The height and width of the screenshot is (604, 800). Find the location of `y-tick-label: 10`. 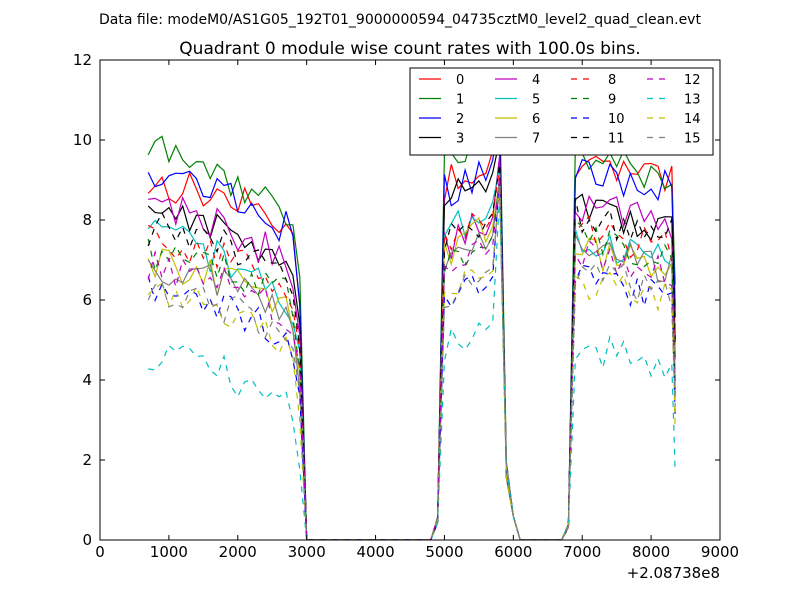

y-tick-label: 10 is located at coordinates (82, 140).